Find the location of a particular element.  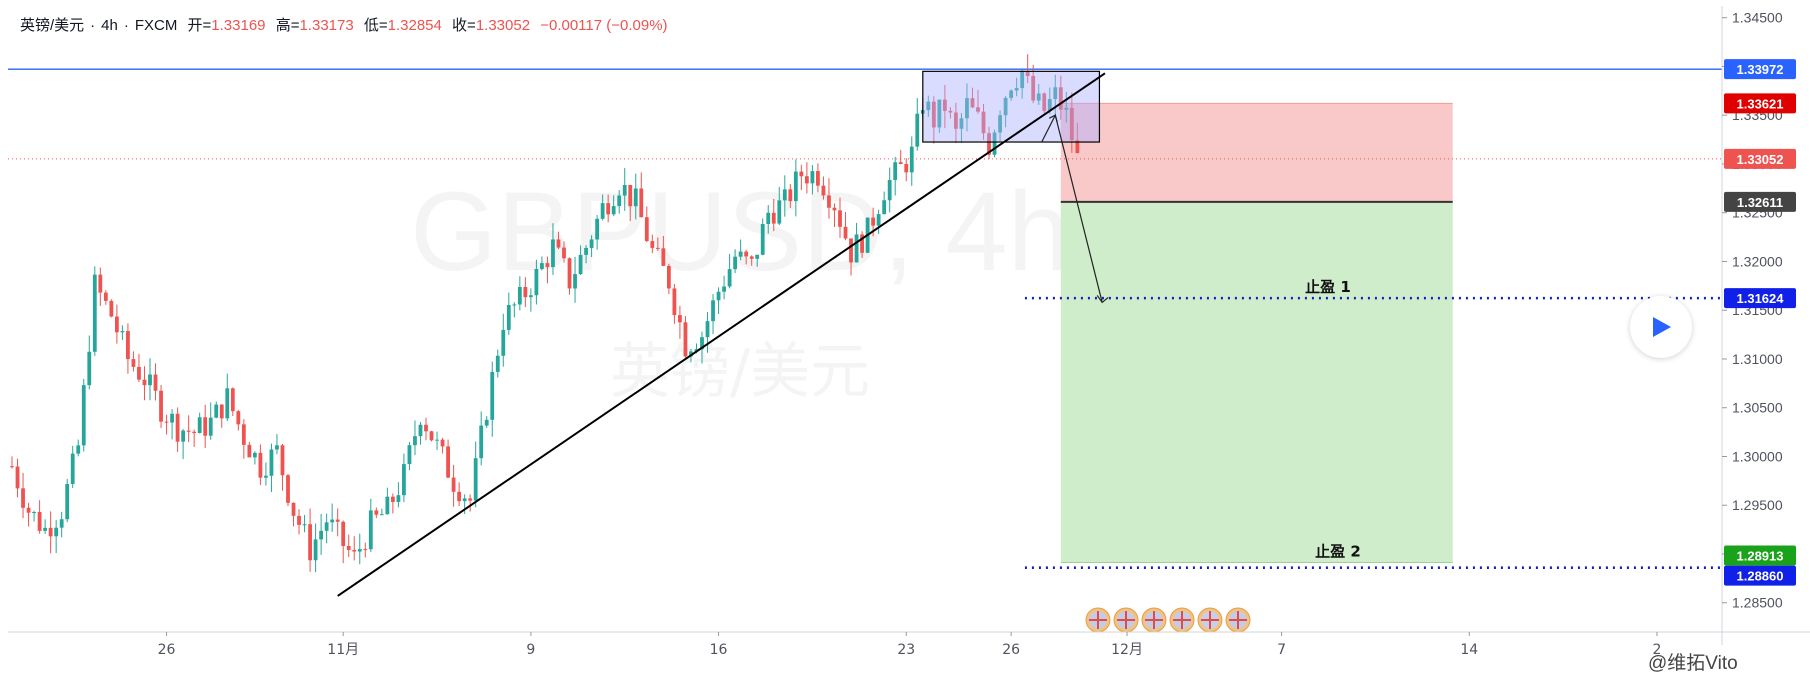

price-tag: 1.33972 is located at coordinates (1760, 69).